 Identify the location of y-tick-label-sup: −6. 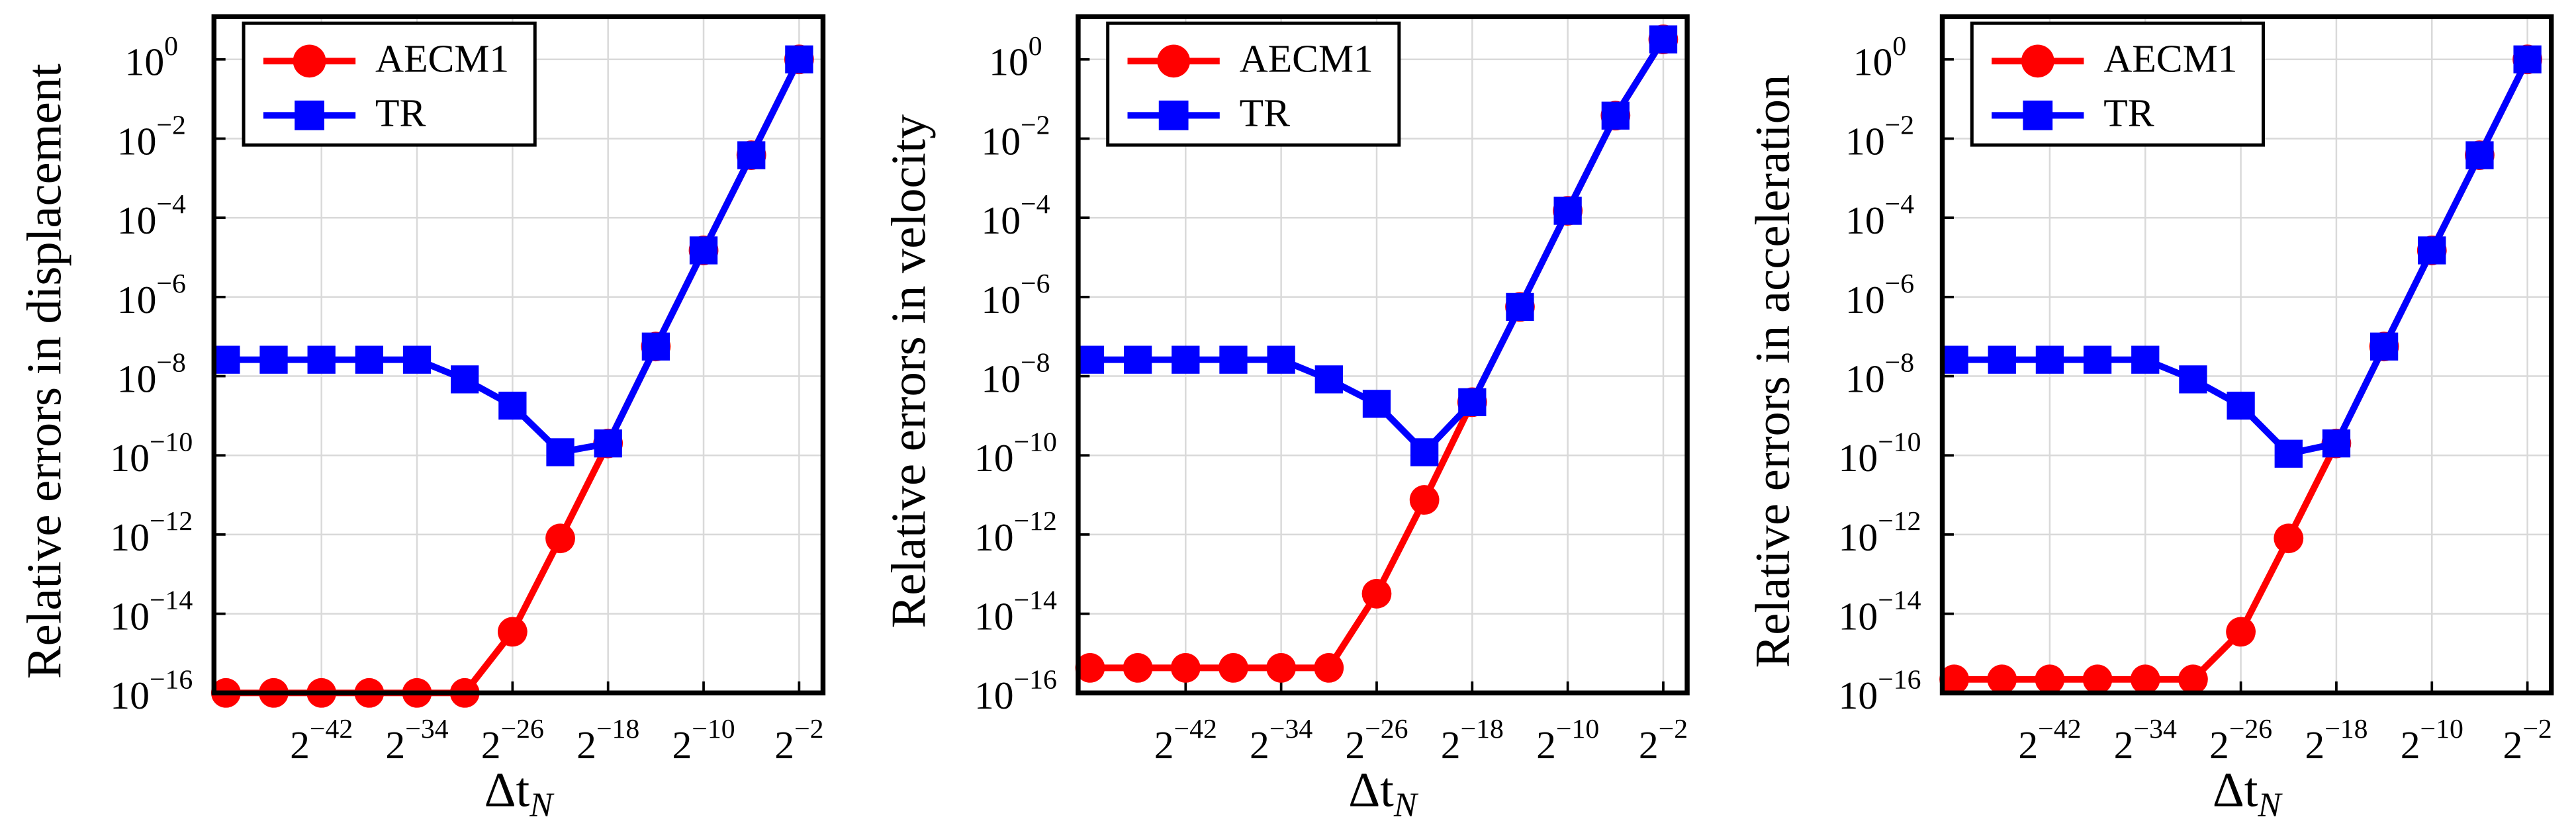
(1035, 284).